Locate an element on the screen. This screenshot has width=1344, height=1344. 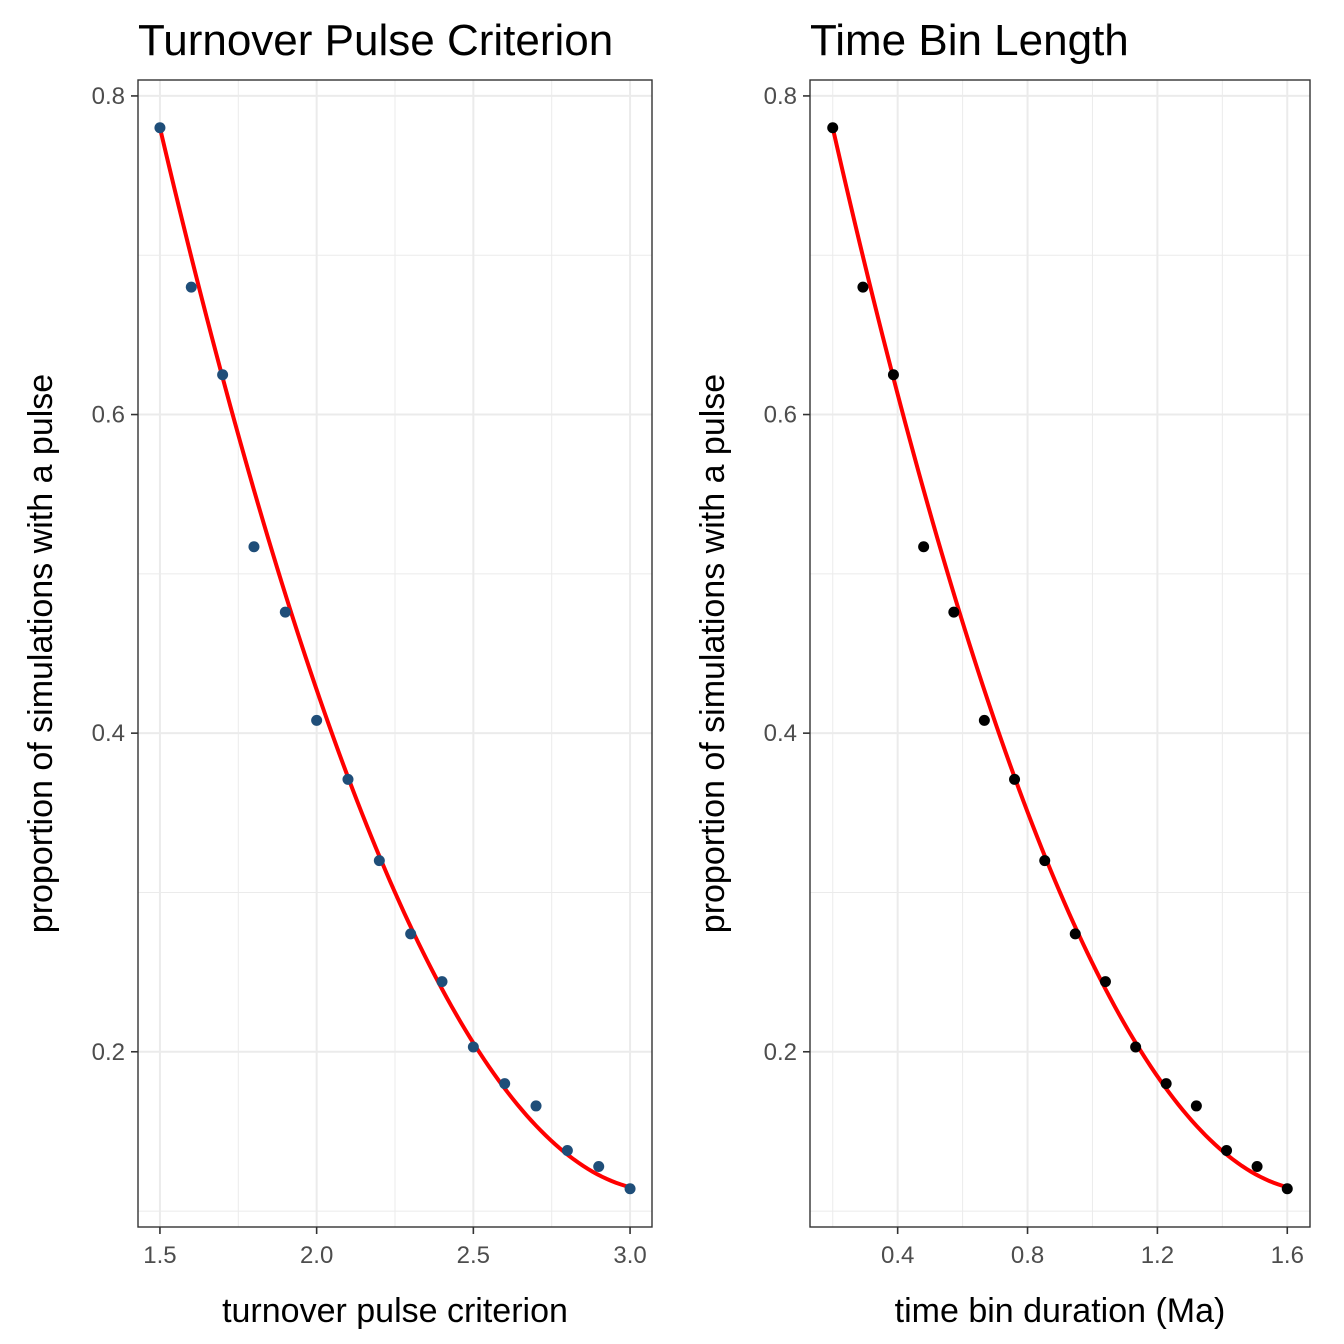
x-tick-label: 1.6 is located at coordinates (1287, 1255).